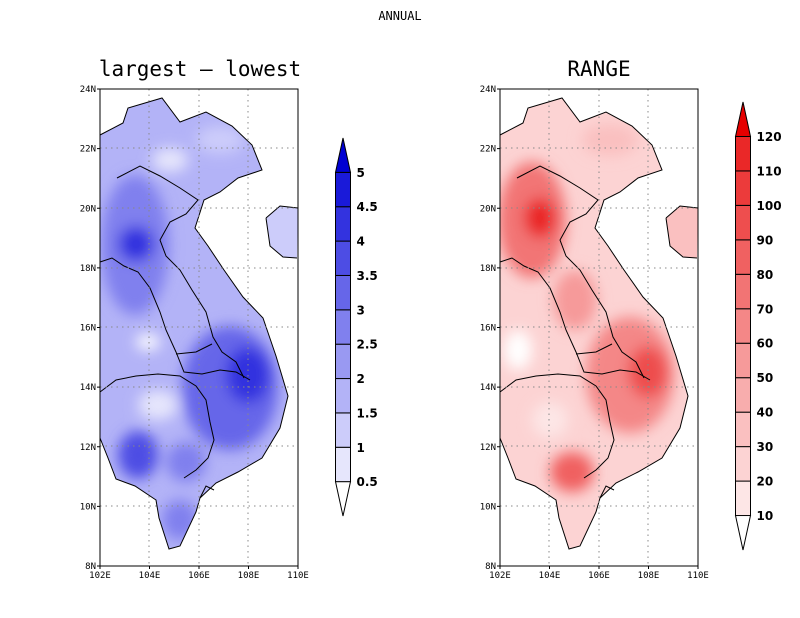  What do you see at coordinates (400, 16) in the screenshot?
I see `figure-title: ANNUAL` at bounding box center [400, 16].